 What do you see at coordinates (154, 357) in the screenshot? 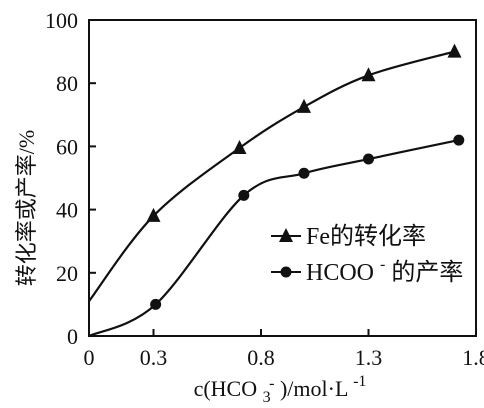
I see `x-tick-label: 0.3` at bounding box center [154, 357].